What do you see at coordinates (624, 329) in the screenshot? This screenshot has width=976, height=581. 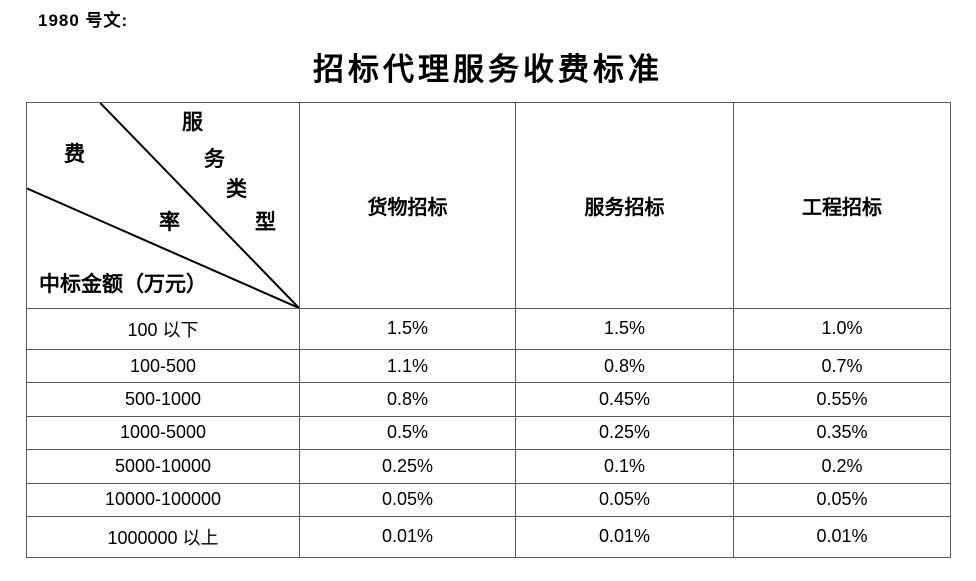 I see `service-rate-cell: 1.5%` at bounding box center [624, 329].